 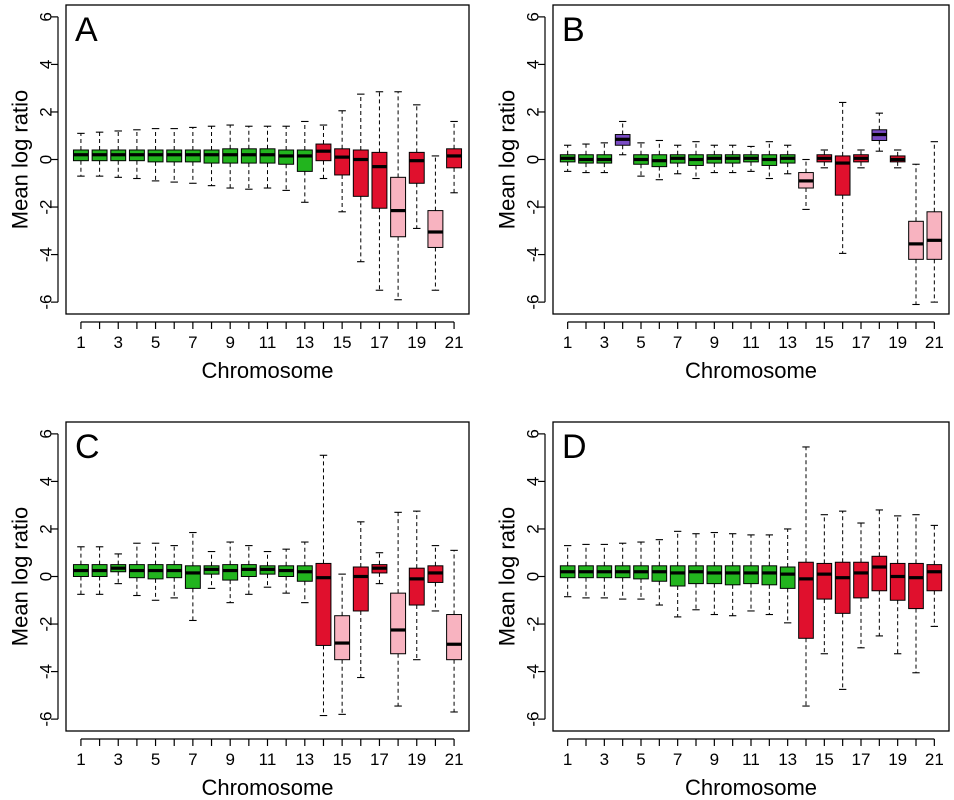 What do you see at coordinates (46, 671) in the screenshot?
I see `y-tick-label: -4` at bounding box center [46, 671].